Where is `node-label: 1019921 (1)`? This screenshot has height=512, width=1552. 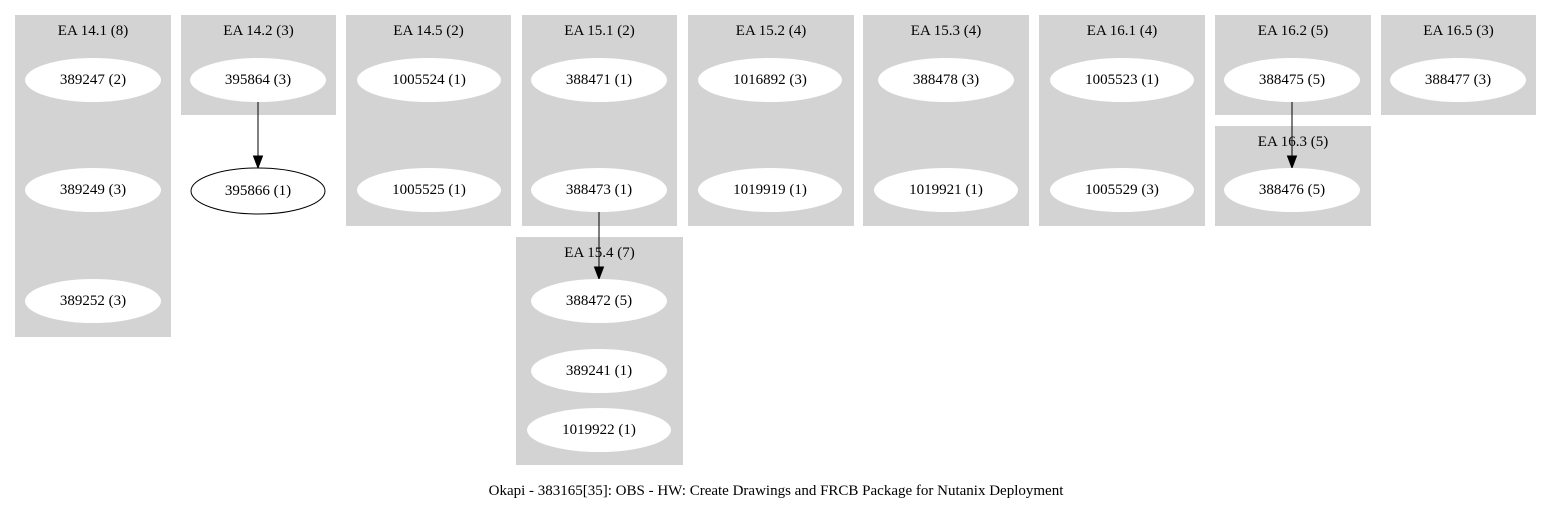 node-label: 1019921 (1) is located at coordinates (946, 190).